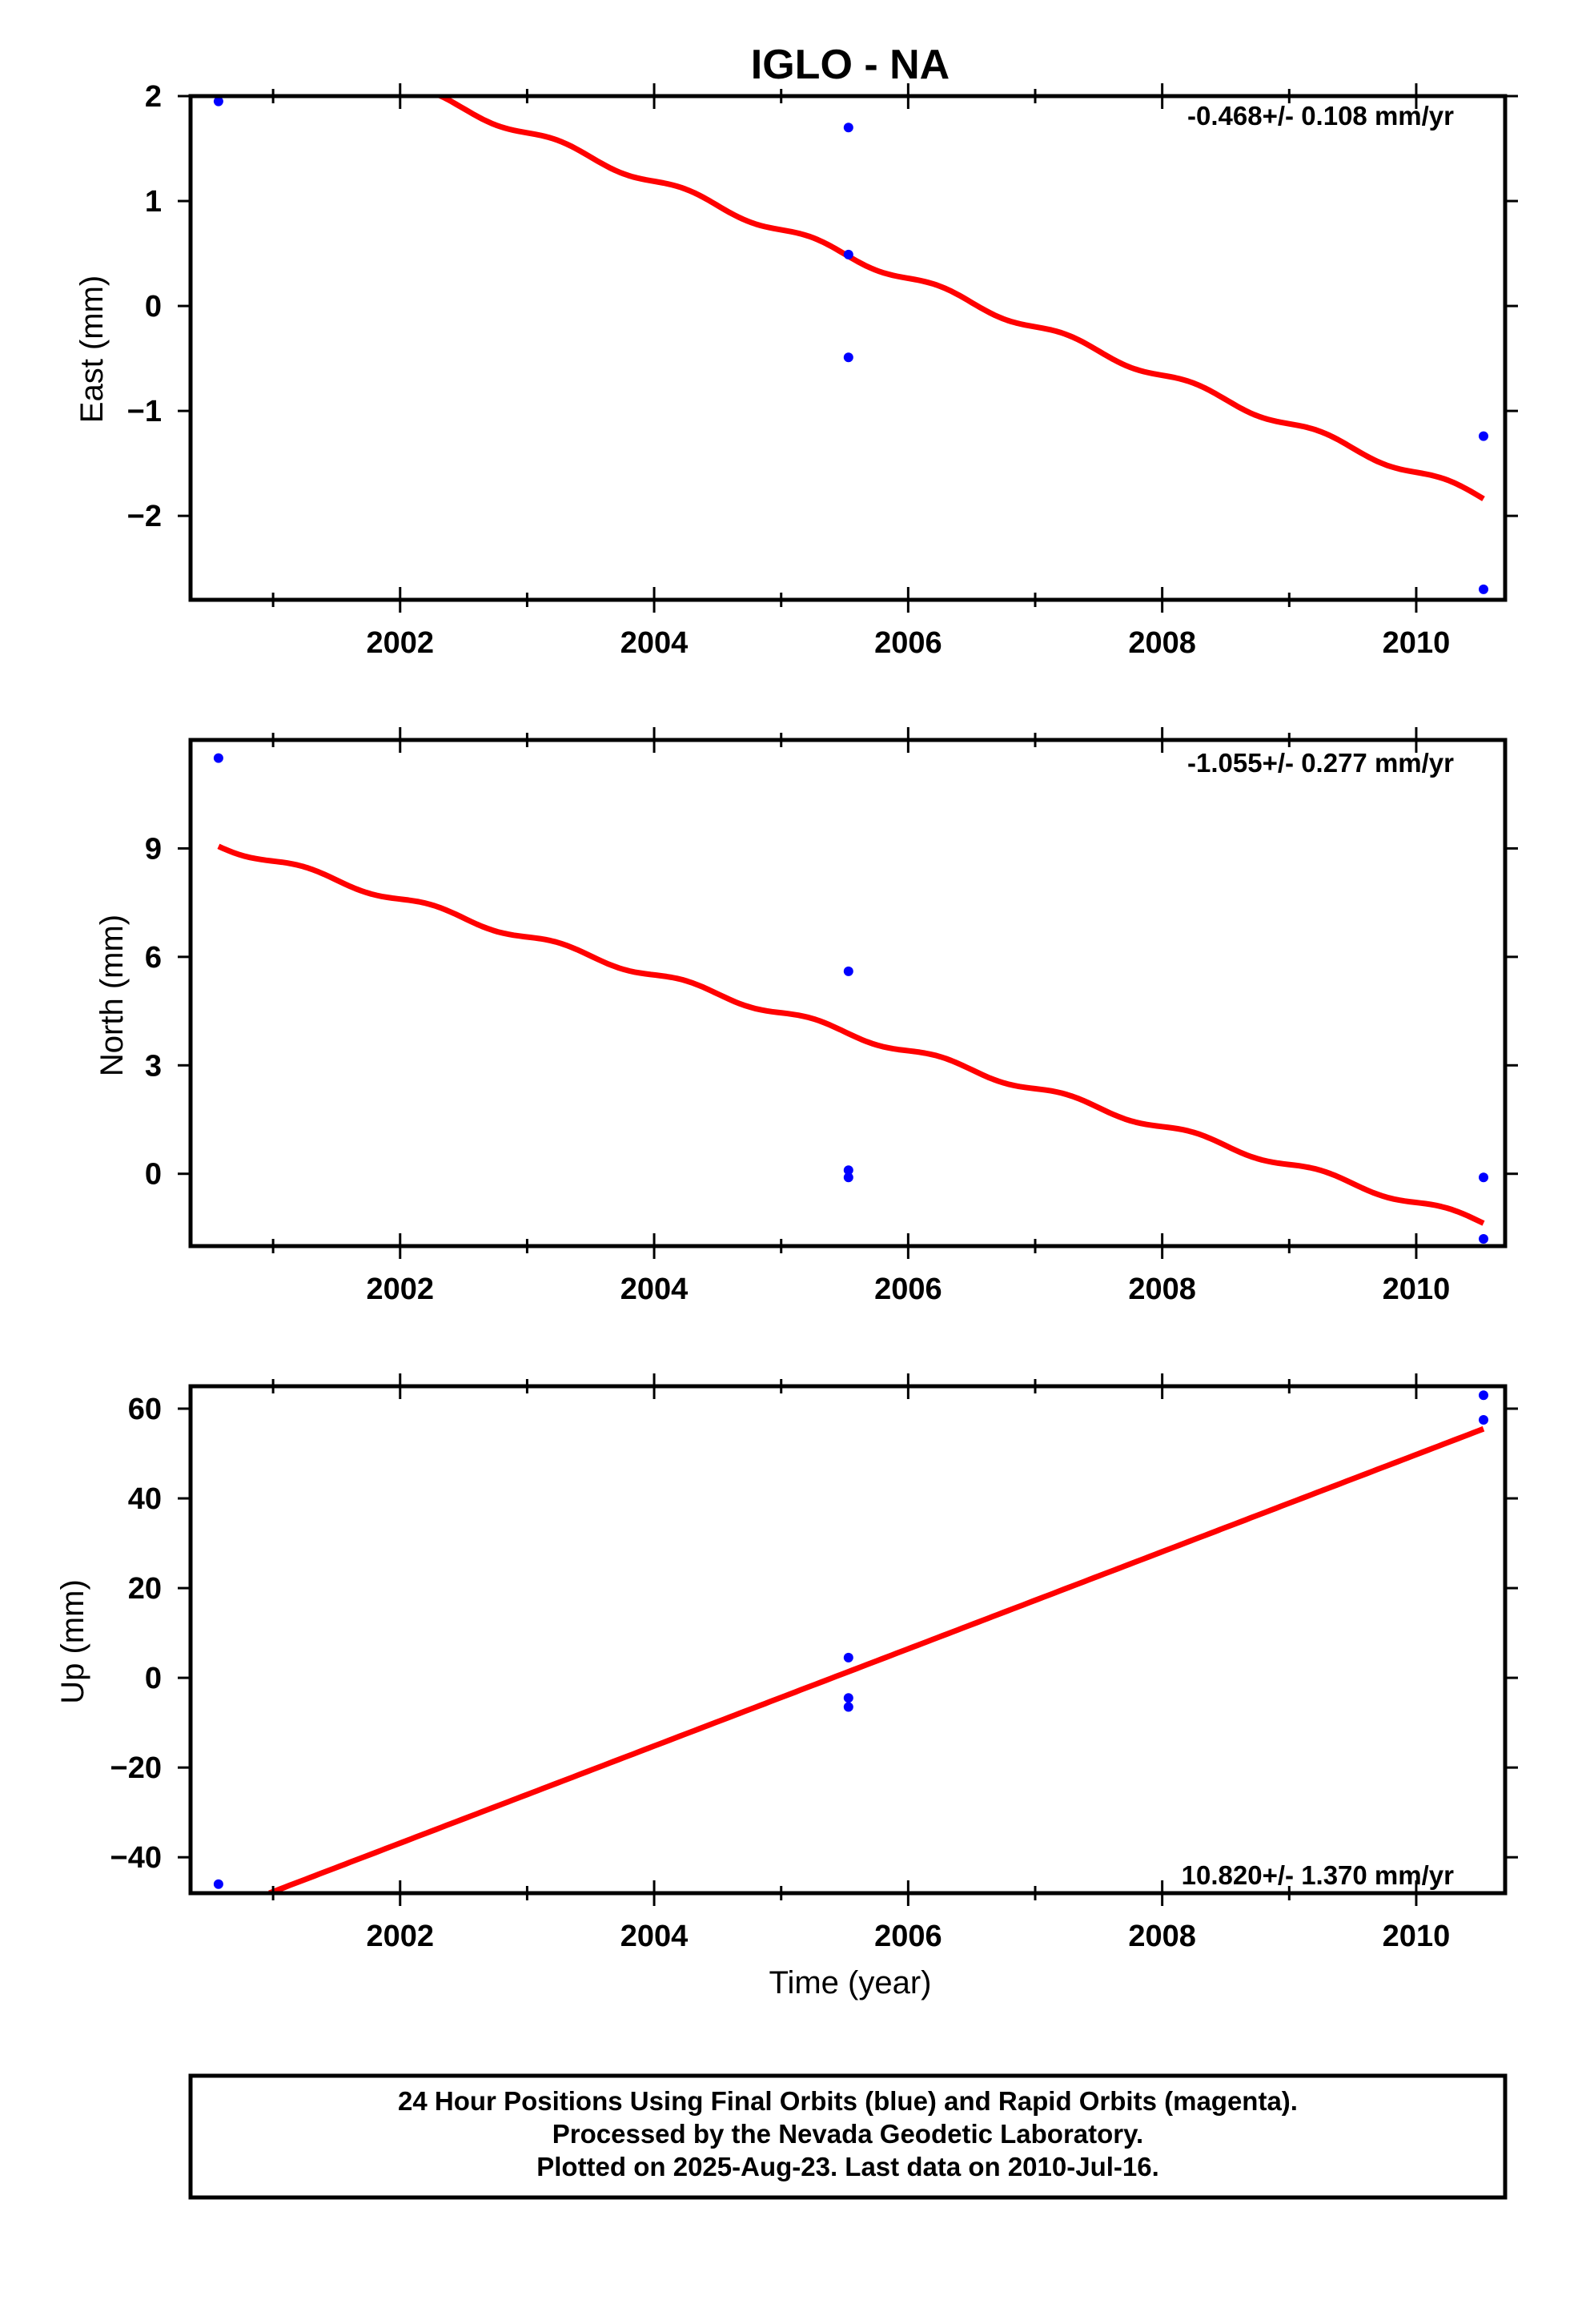 This screenshot has height=2324, width=1582. I want to click on east-x-tick-label: 2004, so click(655, 643).